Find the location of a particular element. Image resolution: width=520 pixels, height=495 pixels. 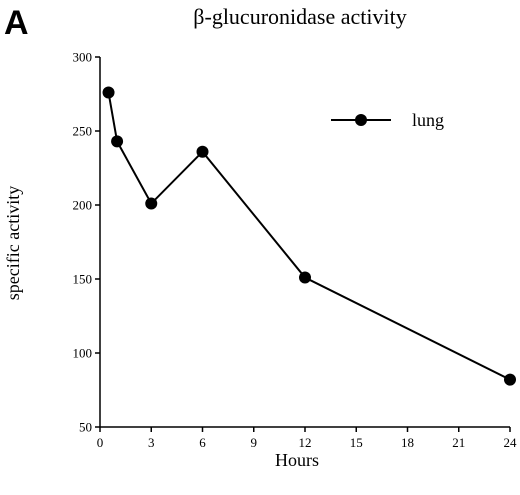

x-tick-label: 0 is located at coordinates (100, 442).